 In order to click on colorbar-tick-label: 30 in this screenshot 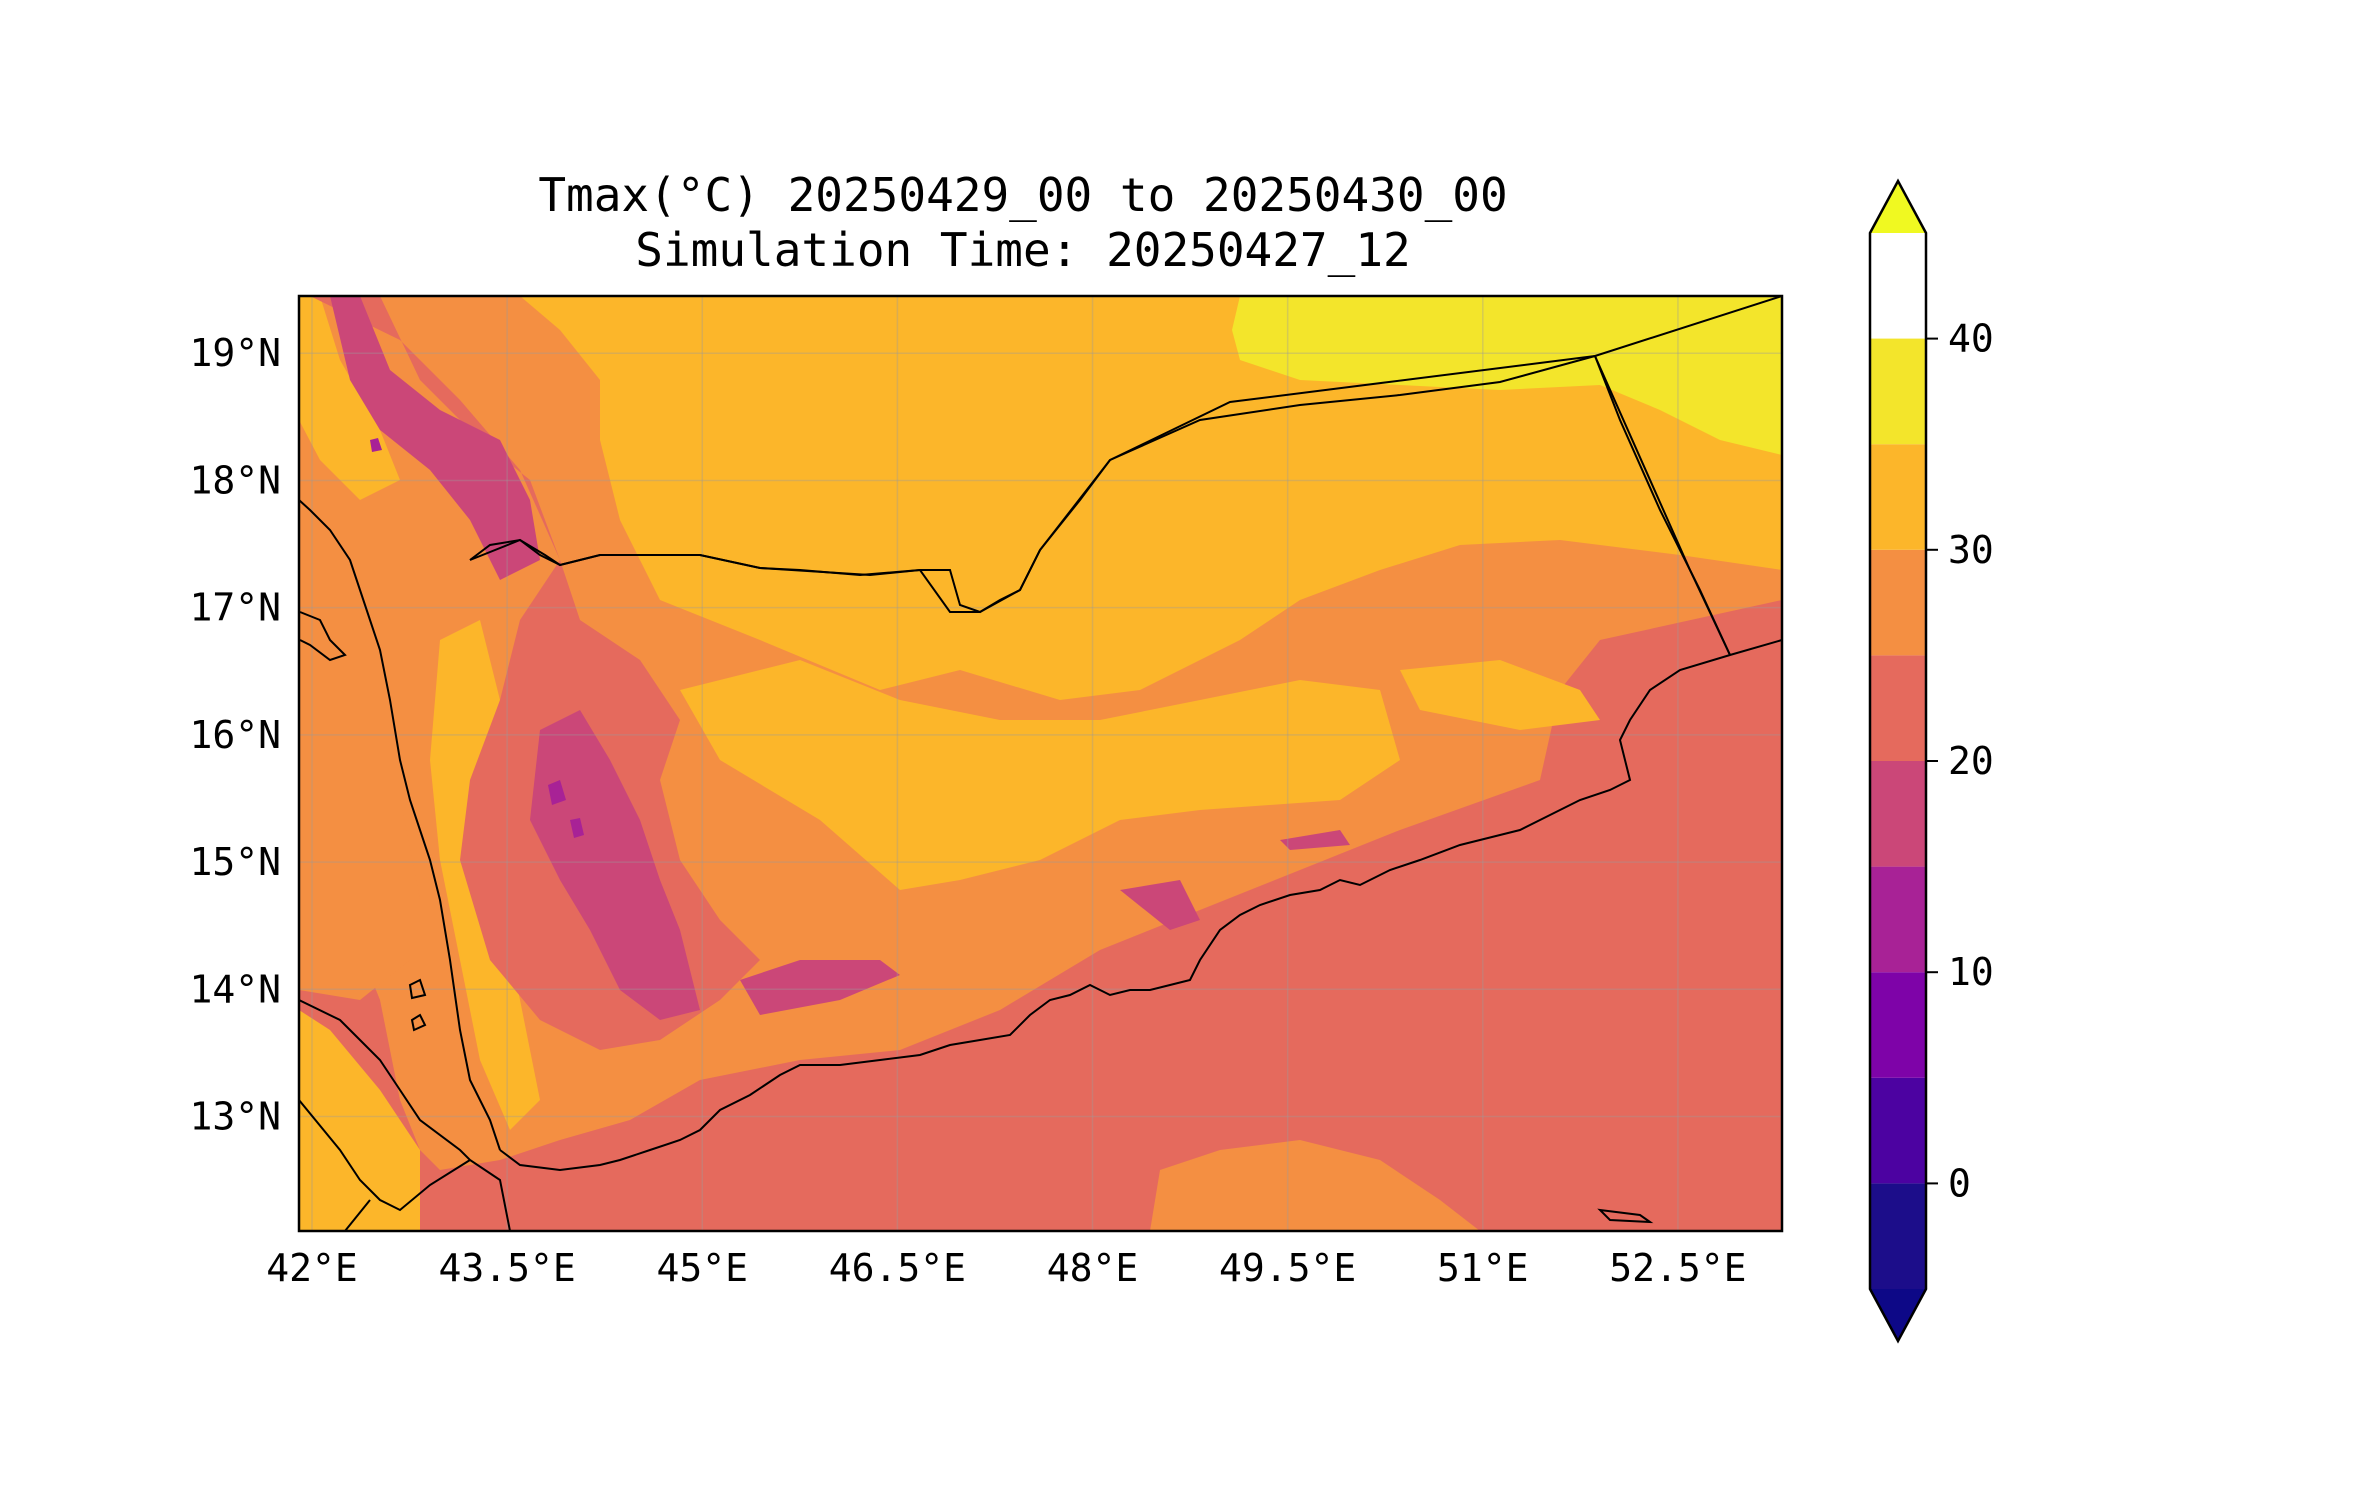, I will do `click(1971, 550)`.